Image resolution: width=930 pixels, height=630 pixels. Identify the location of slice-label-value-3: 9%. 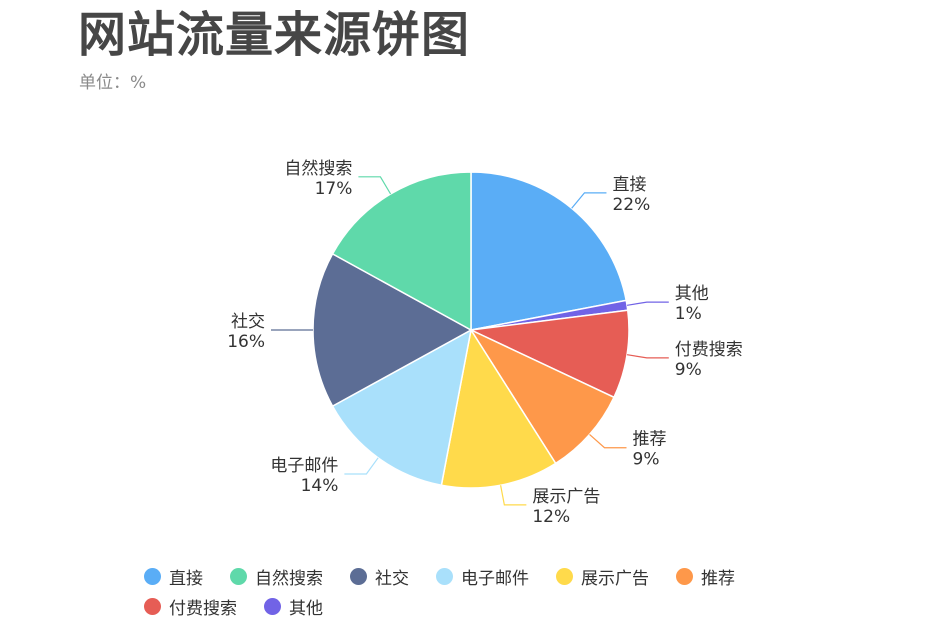
(646, 460).